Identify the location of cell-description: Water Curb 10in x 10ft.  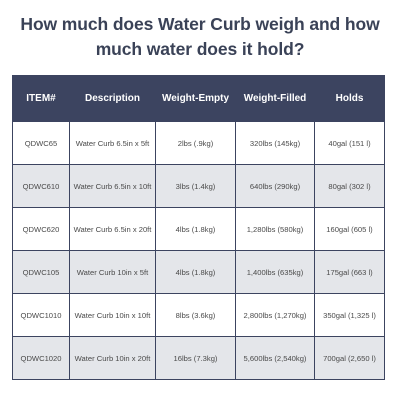
(112, 315).